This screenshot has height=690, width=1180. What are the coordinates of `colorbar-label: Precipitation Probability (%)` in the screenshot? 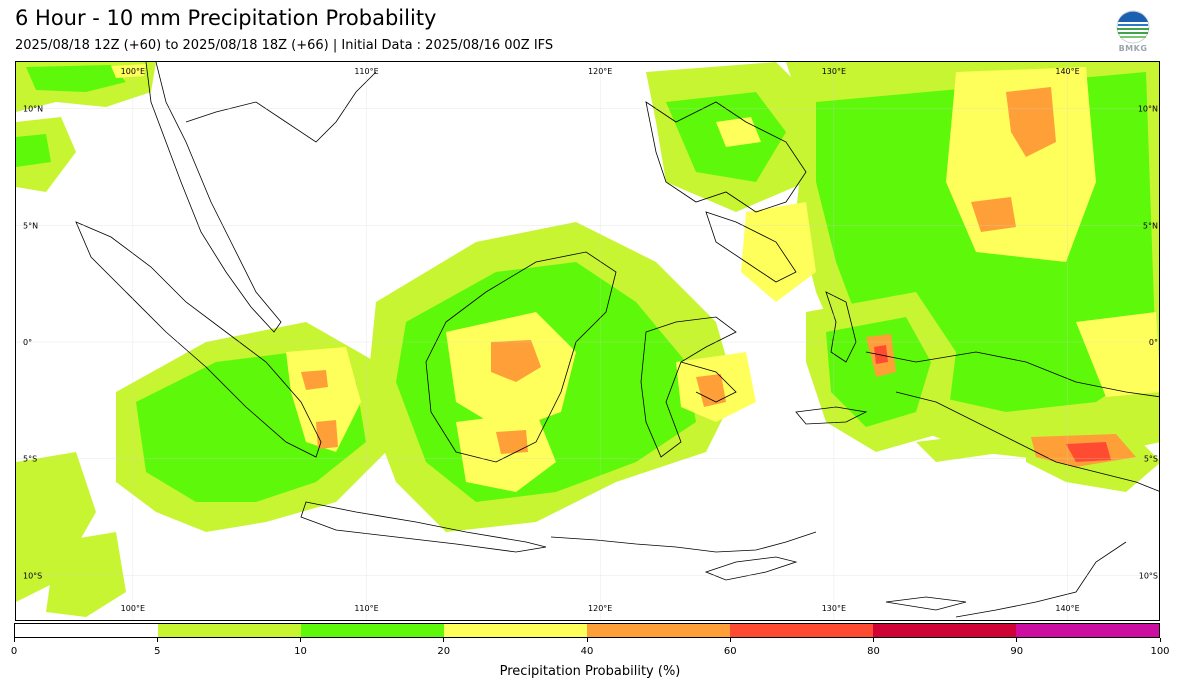 It's located at (590, 671).